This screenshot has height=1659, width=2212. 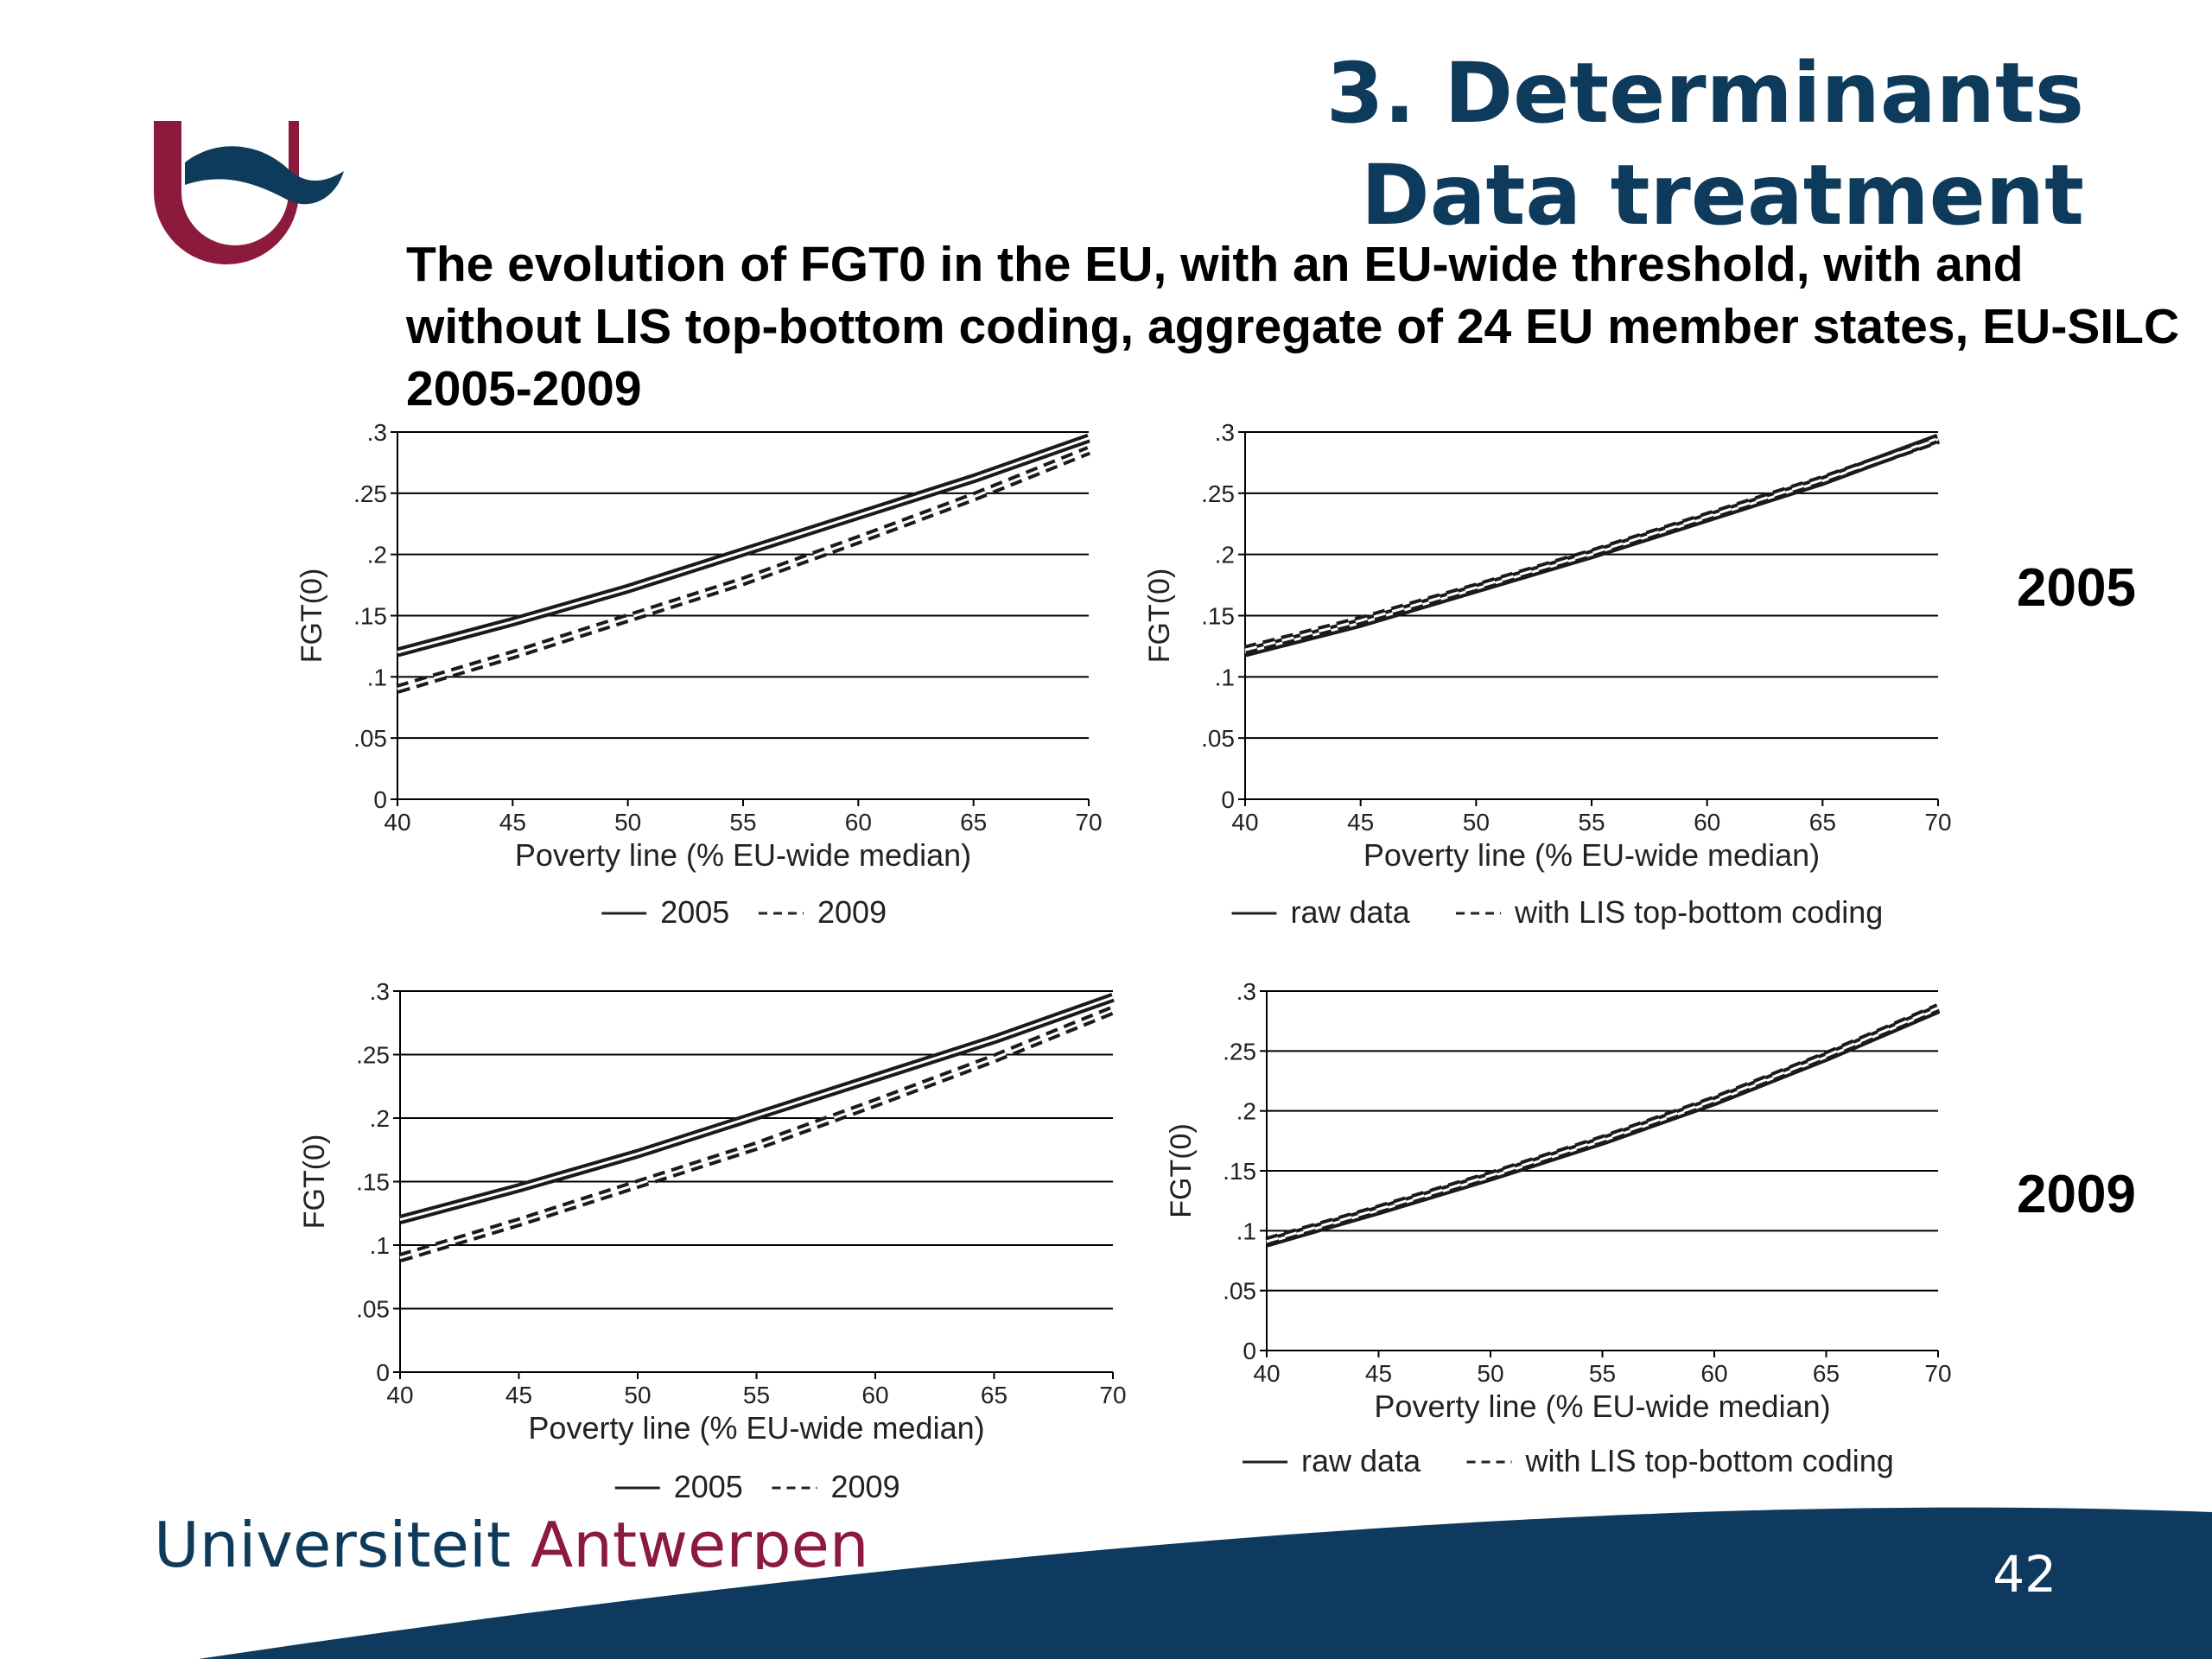 What do you see at coordinates (1722, 195) in the screenshot?
I see `slide-title-line-2: Data treatment` at bounding box center [1722, 195].